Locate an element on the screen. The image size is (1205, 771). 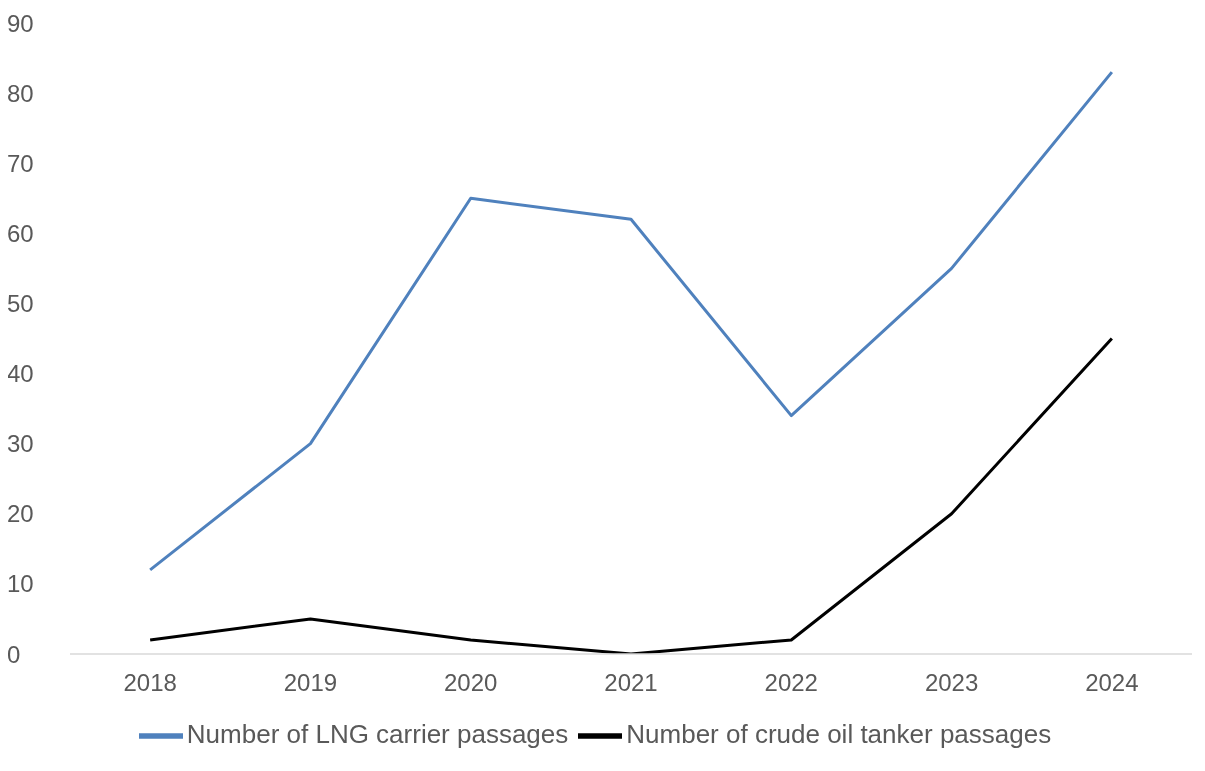
y-tick-label: 60 is located at coordinates (20, 233).